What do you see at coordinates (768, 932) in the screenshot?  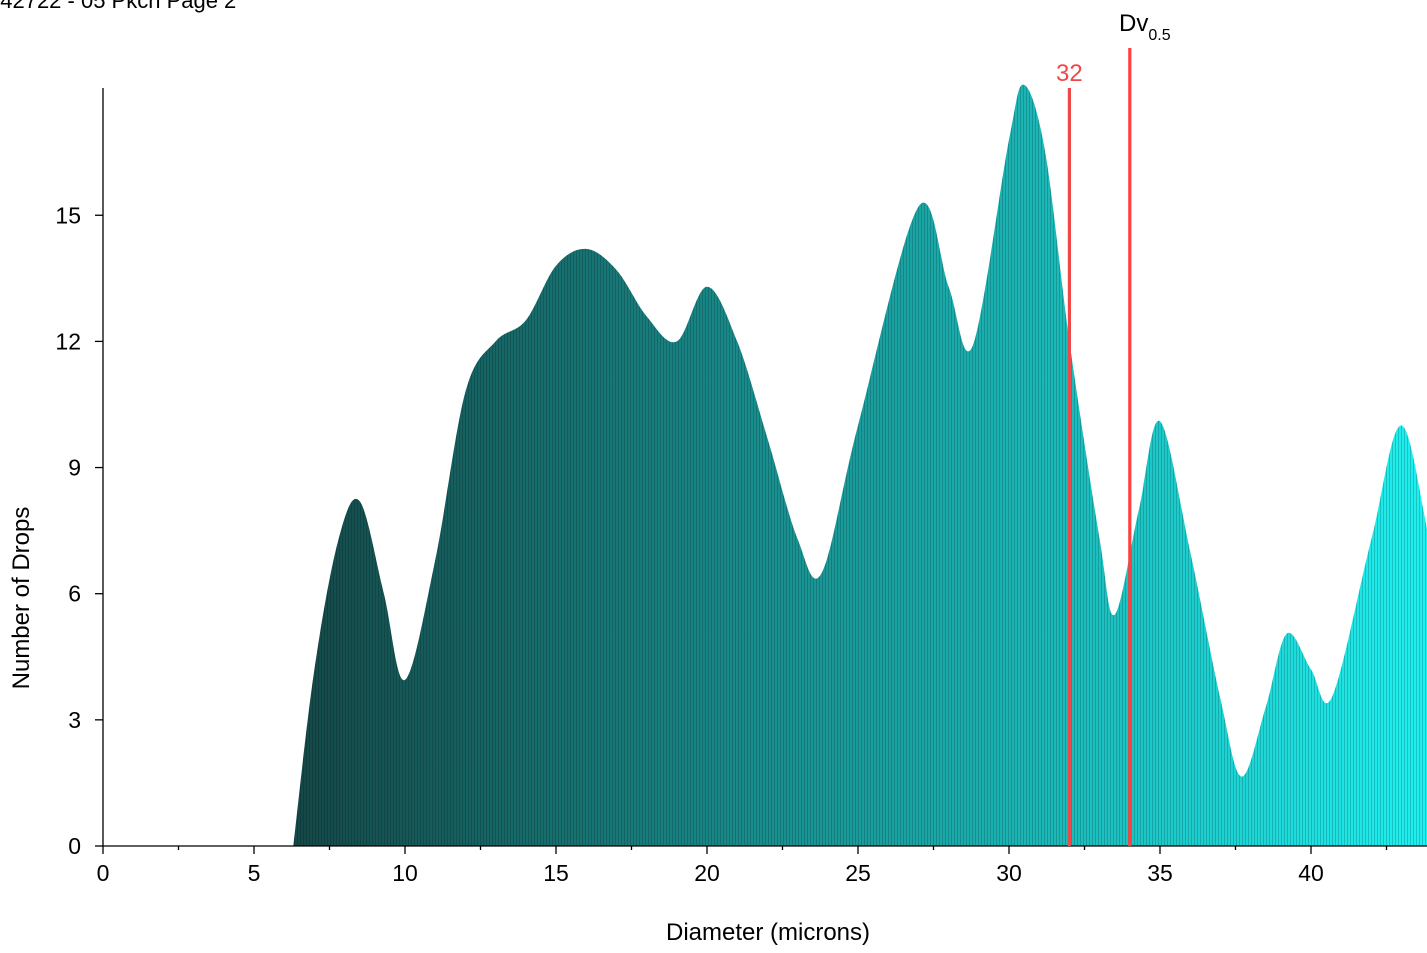 I see `x-axis-label: Diameter (microns)` at bounding box center [768, 932].